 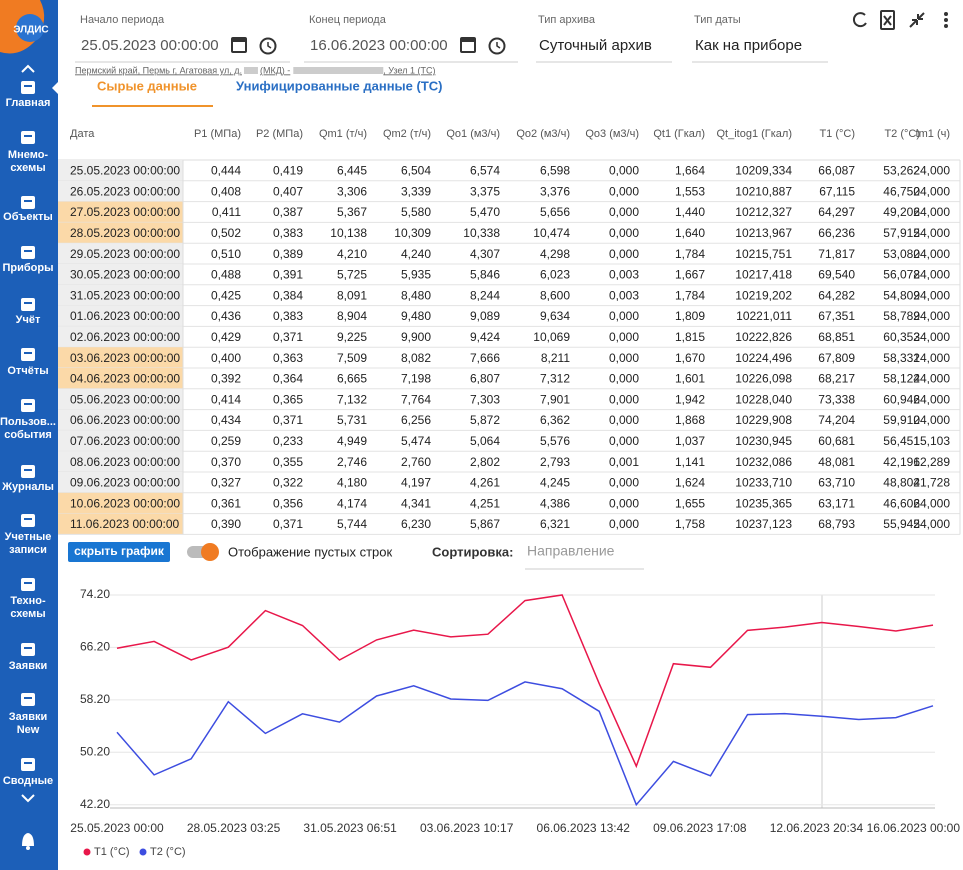 I want to click on cell-text: 3,376, so click(x=555, y=191).